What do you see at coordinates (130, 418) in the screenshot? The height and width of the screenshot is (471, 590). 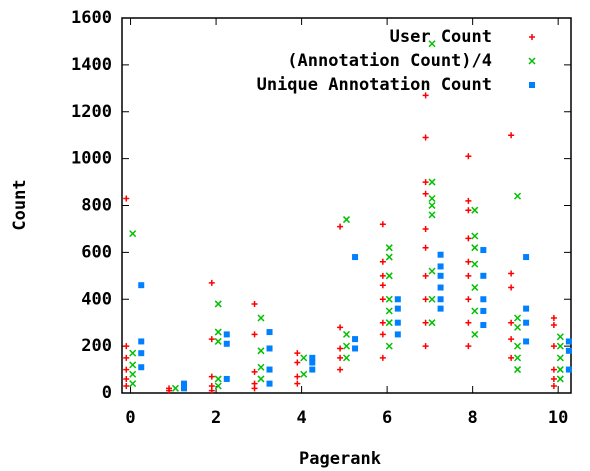 I see `x-tick-label: 0` at bounding box center [130, 418].